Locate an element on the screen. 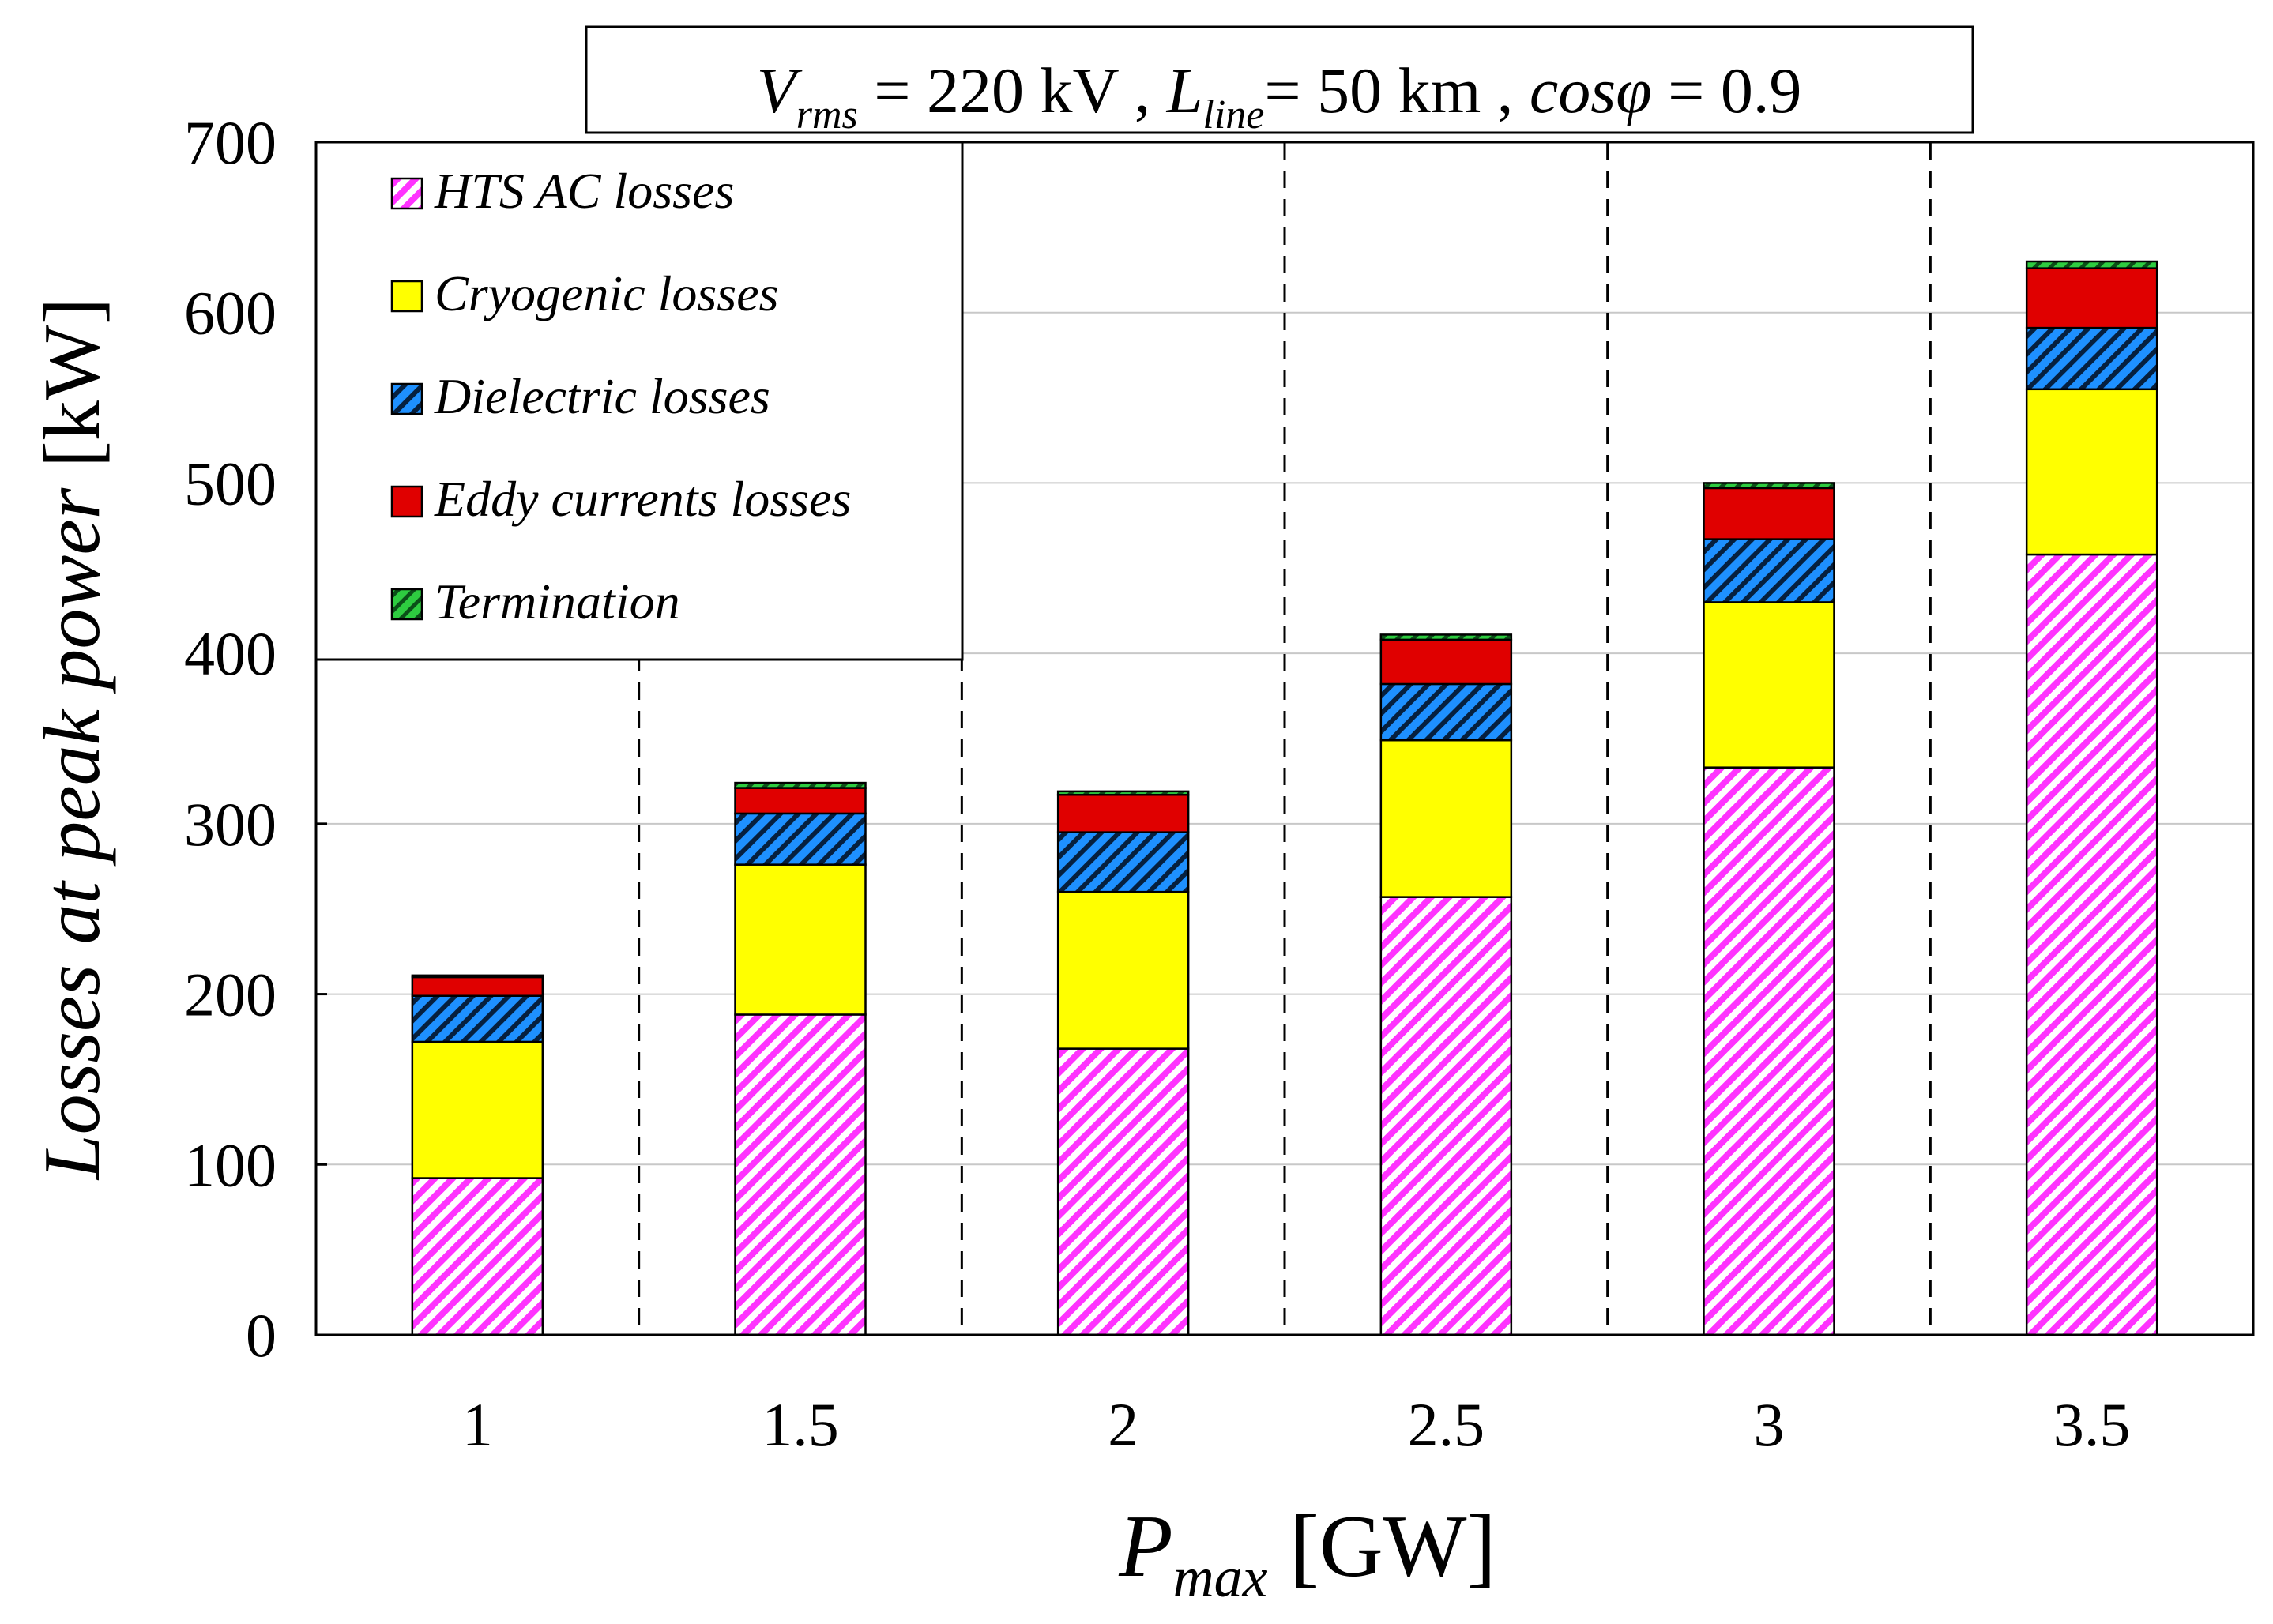  legend-label: Termination is located at coordinates (557, 601).